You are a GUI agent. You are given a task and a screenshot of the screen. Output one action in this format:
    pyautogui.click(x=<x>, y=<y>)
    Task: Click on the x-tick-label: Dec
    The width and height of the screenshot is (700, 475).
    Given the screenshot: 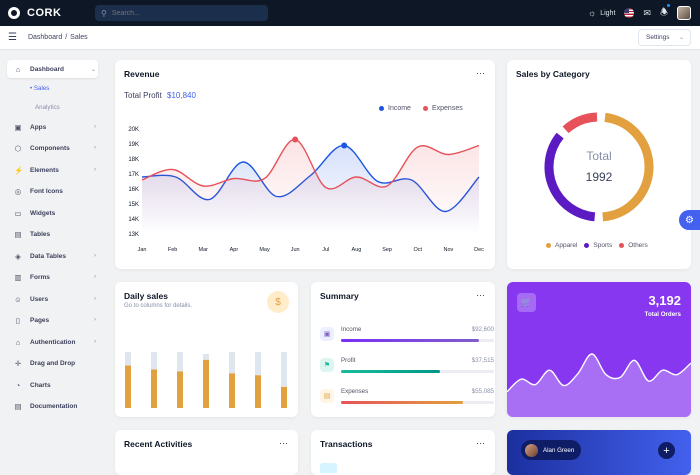 What is the action you would take?
    pyautogui.click(x=479, y=250)
    